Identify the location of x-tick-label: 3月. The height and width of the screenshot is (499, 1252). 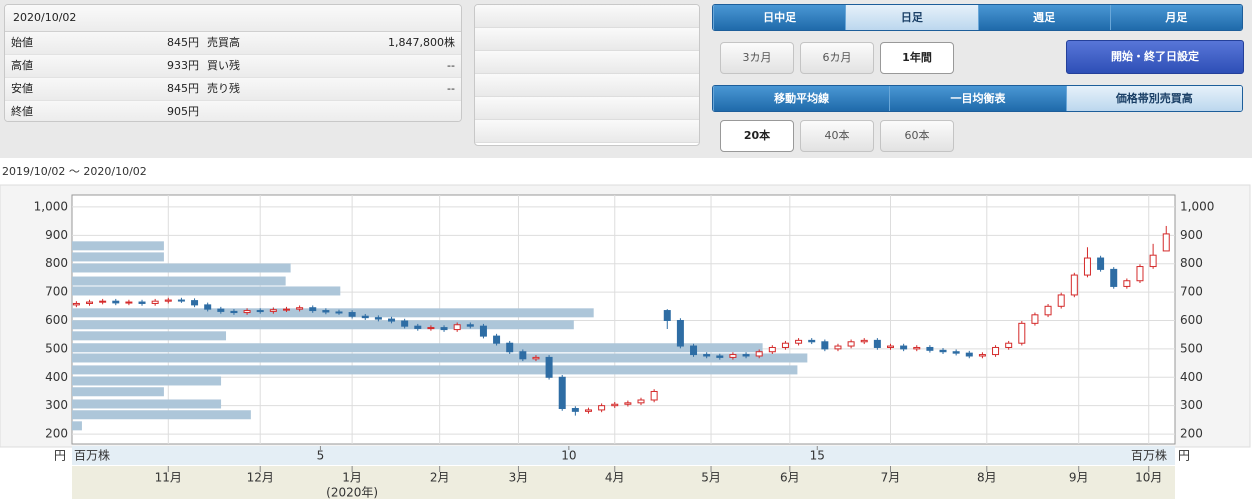
(519, 478).